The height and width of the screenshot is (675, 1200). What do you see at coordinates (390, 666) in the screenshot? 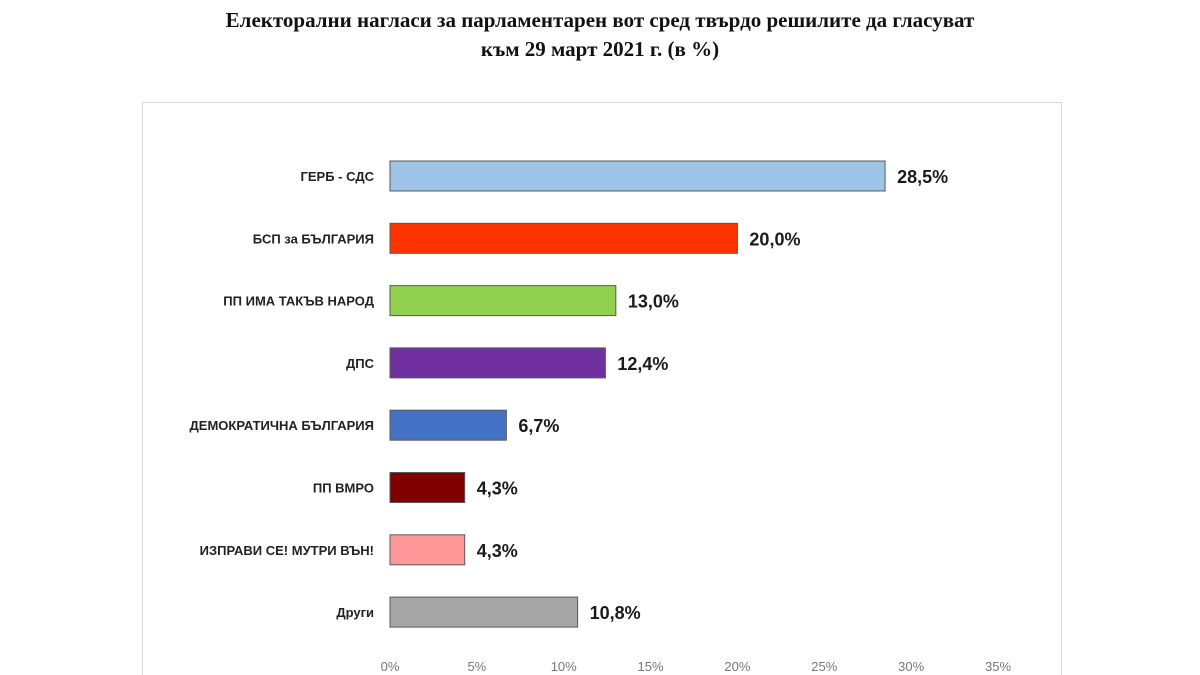
I see `x-tick-label: 0%` at bounding box center [390, 666].